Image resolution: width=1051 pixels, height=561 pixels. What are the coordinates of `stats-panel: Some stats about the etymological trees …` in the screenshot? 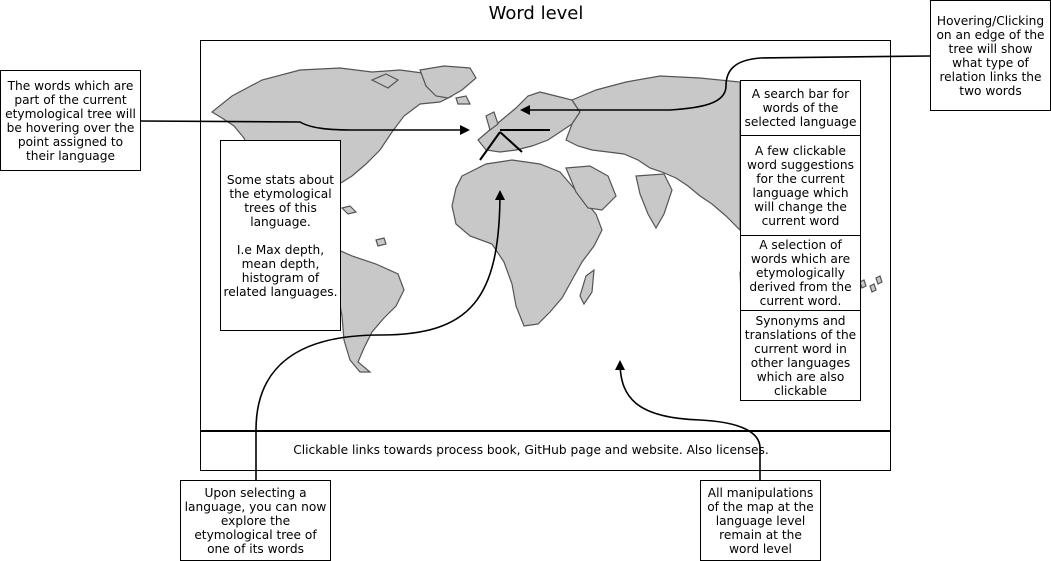 It's located at (280, 235).